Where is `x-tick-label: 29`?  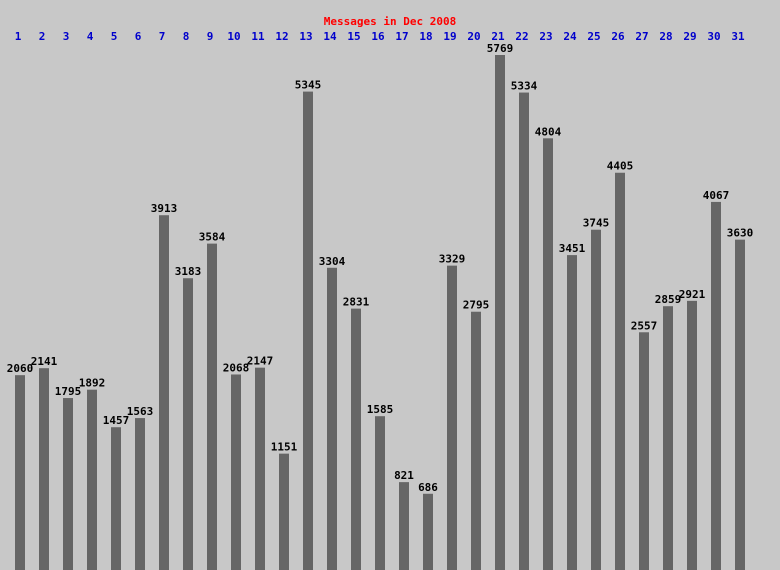
x-tick-label: 29 is located at coordinates (689, 36).